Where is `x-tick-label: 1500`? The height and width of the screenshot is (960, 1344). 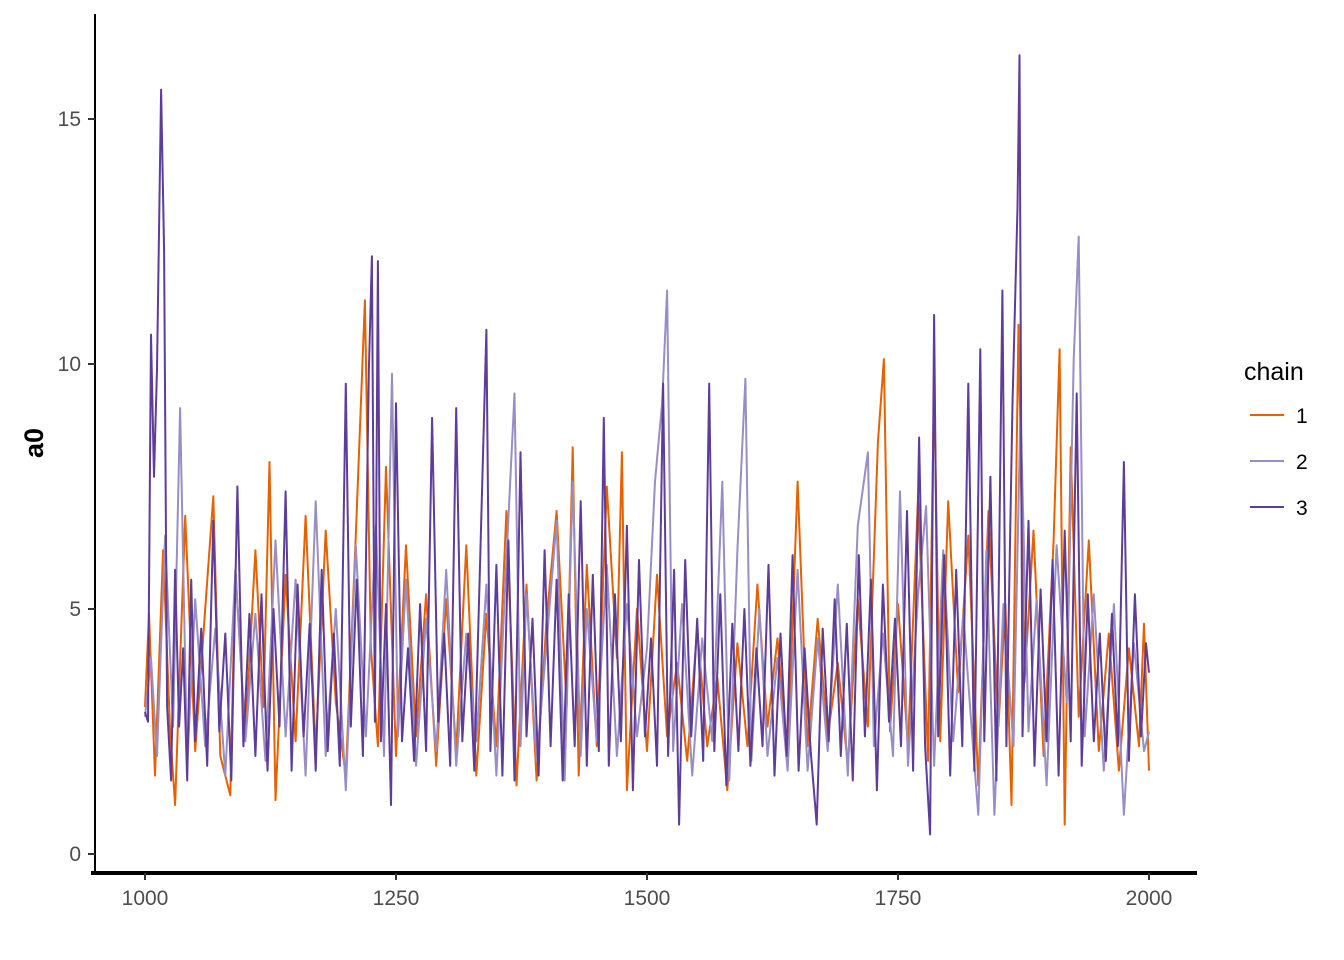
x-tick-label: 1500 is located at coordinates (647, 898).